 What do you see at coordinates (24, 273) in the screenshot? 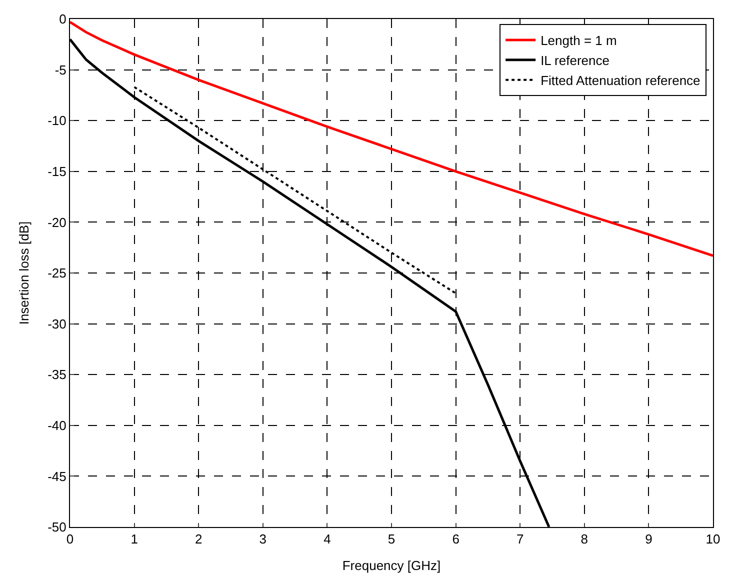
I see `y-axis-title: Insertion loss [dB]` at bounding box center [24, 273].